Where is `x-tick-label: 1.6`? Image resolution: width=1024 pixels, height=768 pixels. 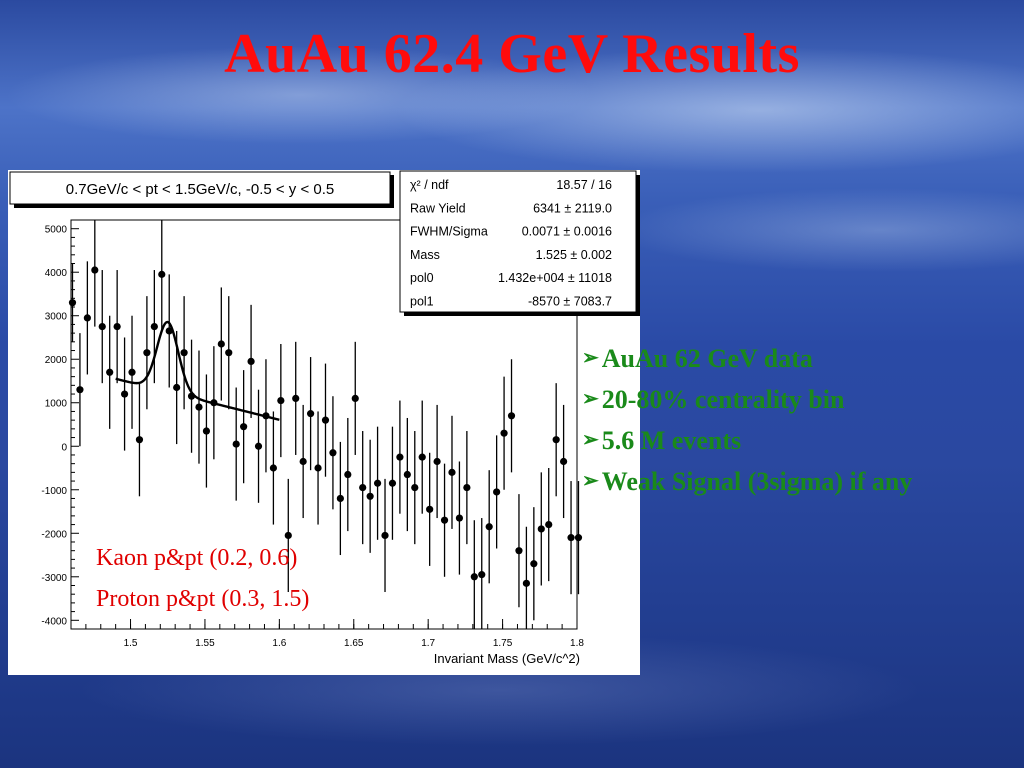 x-tick-label: 1.6 is located at coordinates (279, 643).